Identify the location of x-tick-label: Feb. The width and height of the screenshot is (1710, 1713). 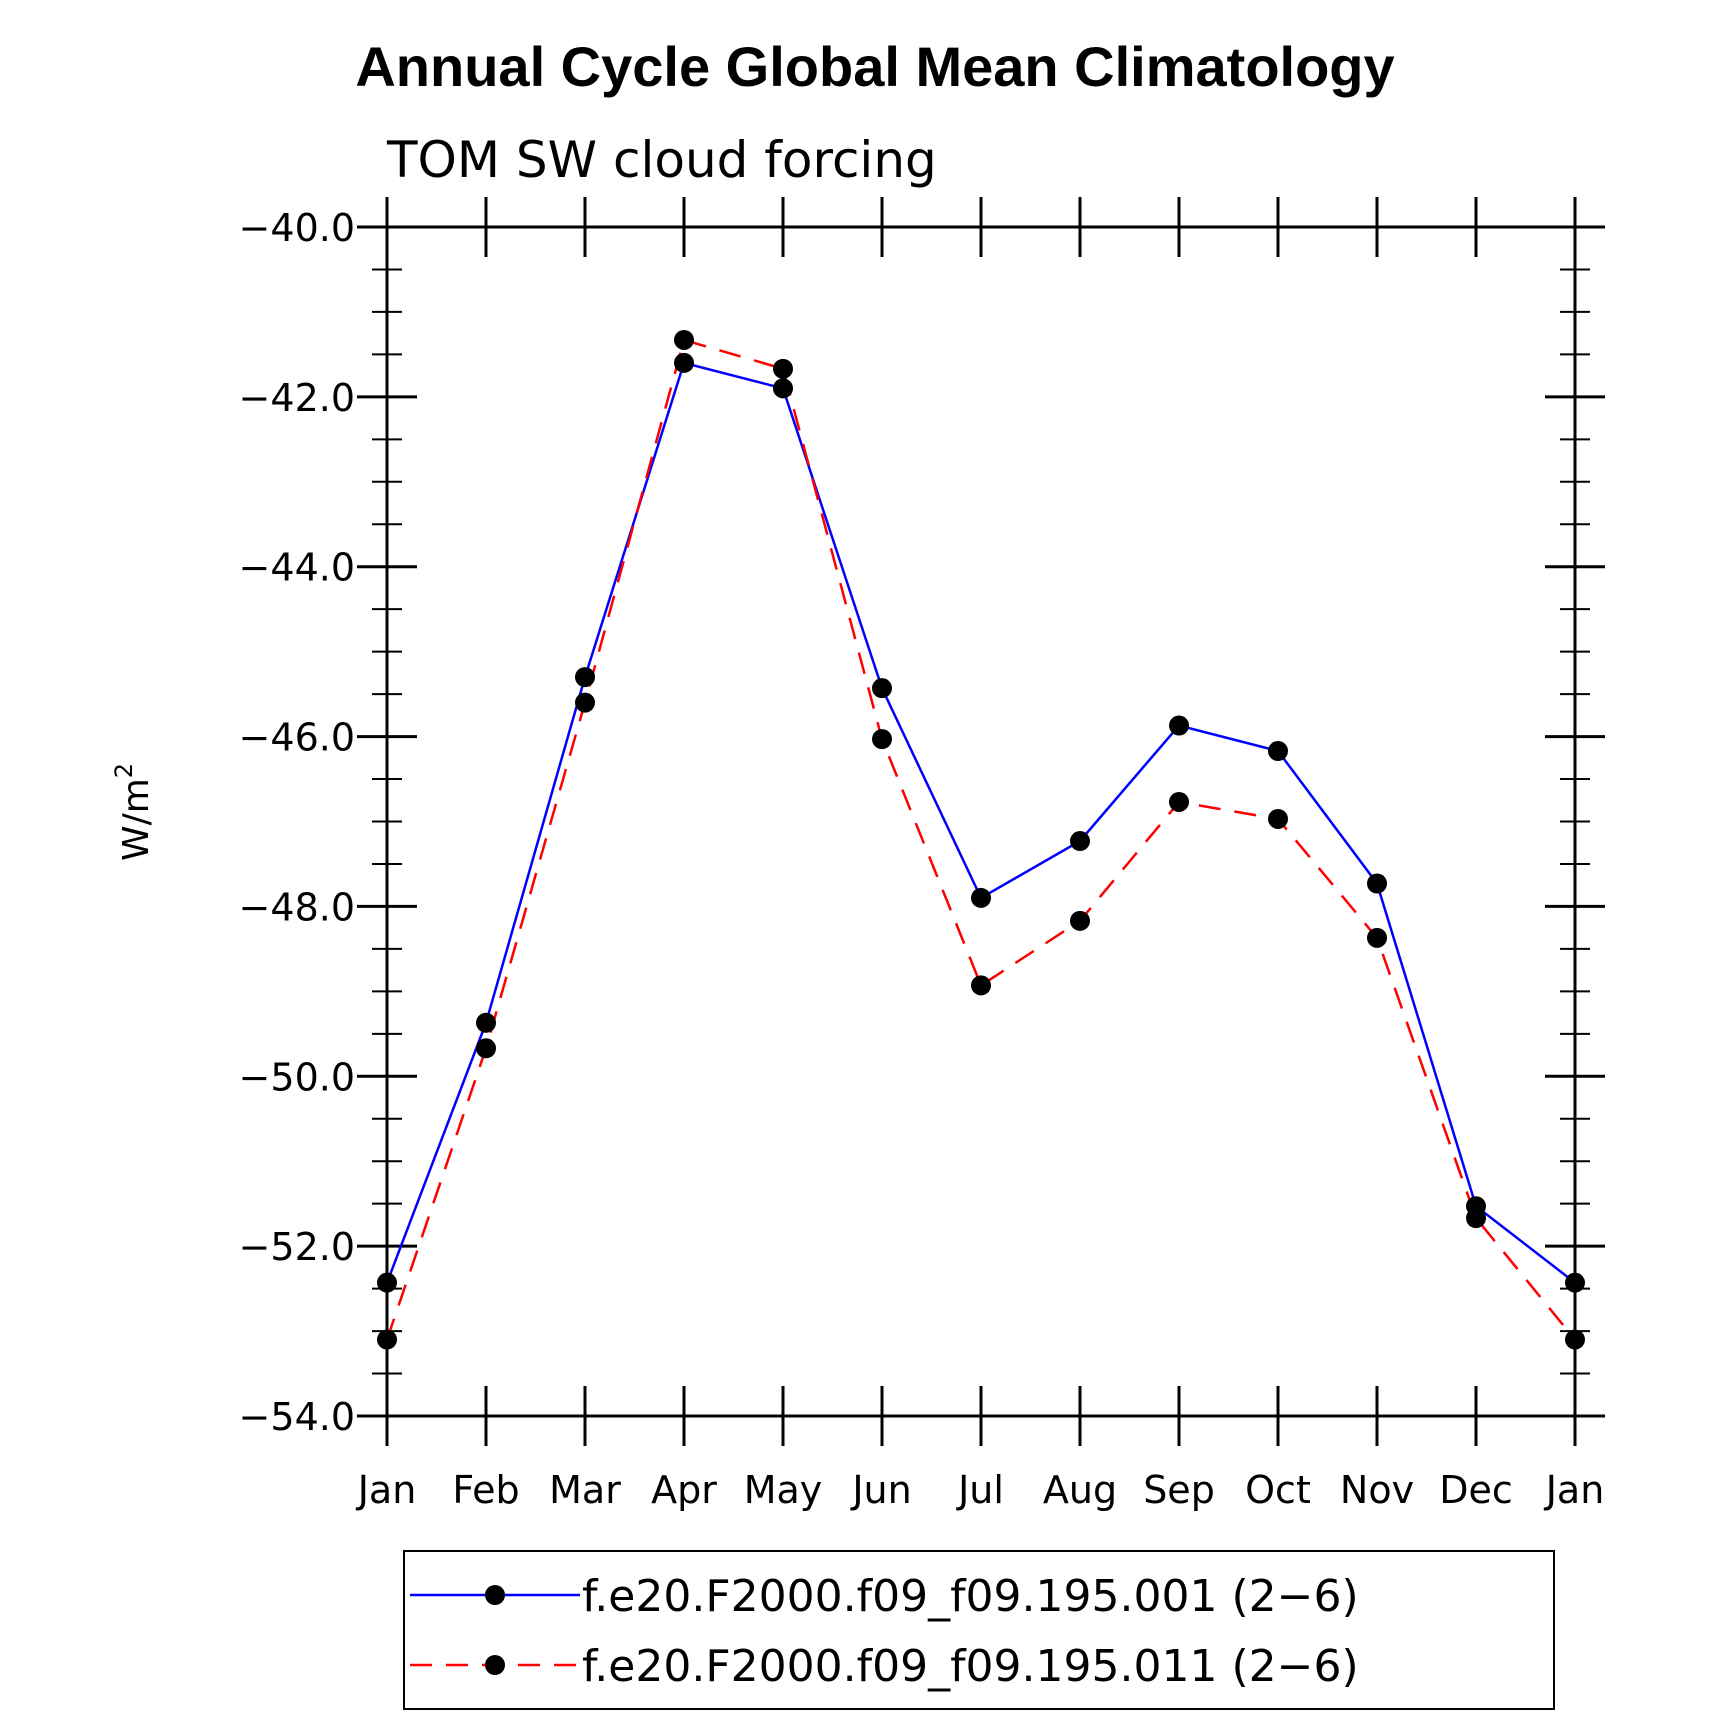
(485, 1490).